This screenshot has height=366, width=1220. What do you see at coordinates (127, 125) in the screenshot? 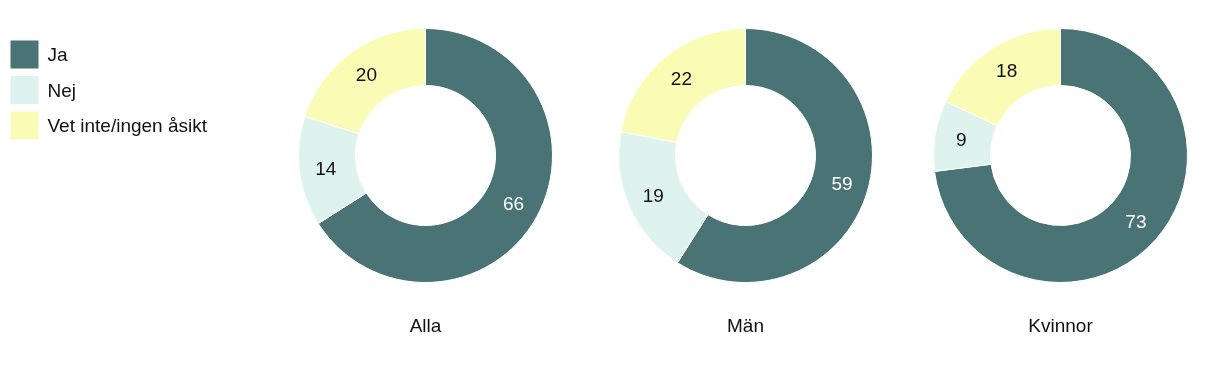
I see `legend-label: Vet inte/ingen åsikt` at bounding box center [127, 125].